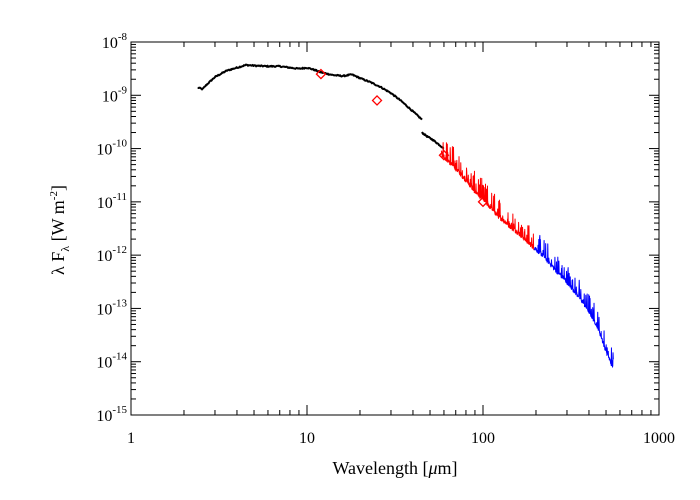  Describe the element at coordinates (111, 414) in the screenshot. I see `y-tick-label: 10⁻¹⁵` at that location.